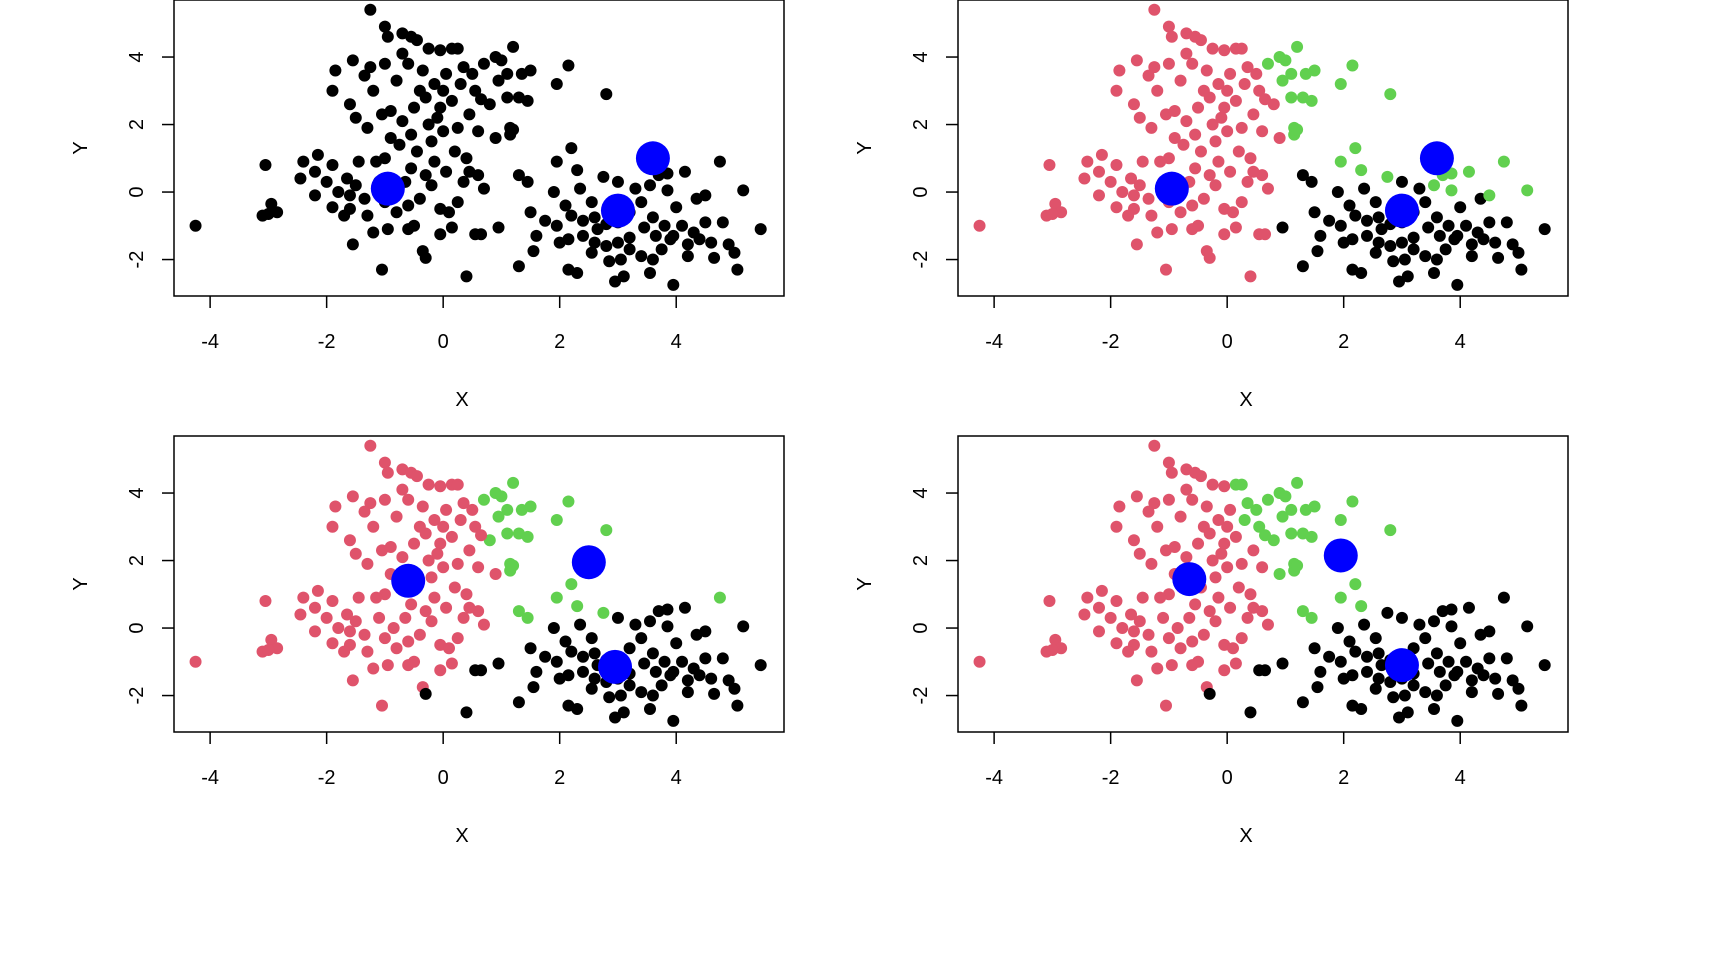 This screenshot has height=965, width=1728. Describe the element at coordinates (479, 148) in the screenshot. I see `plot-frame` at that location.